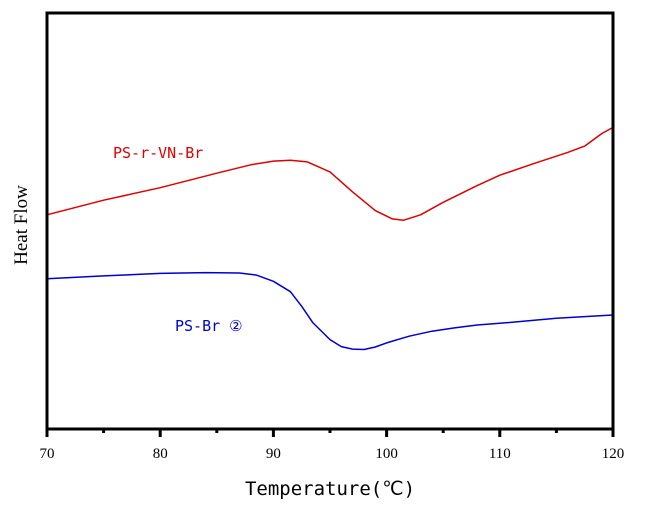  What do you see at coordinates (330, 433) in the screenshot?
I see `x-axis-ticks` at bounding box center [330, 433].